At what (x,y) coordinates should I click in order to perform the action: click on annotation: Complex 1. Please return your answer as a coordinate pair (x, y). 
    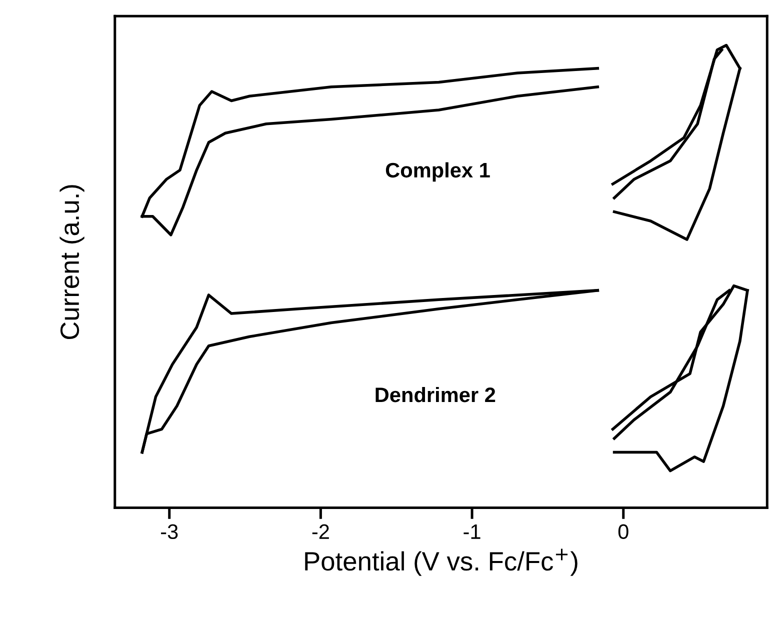
    Looking at the image, I should click on (438, 172).